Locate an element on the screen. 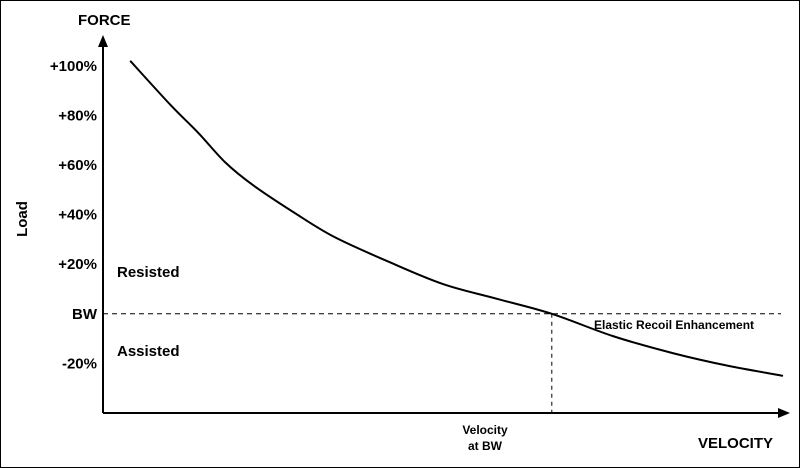 This screenshot has width=800, height=468. y-axis-title: FORCE is located at coordinates (104, 20).